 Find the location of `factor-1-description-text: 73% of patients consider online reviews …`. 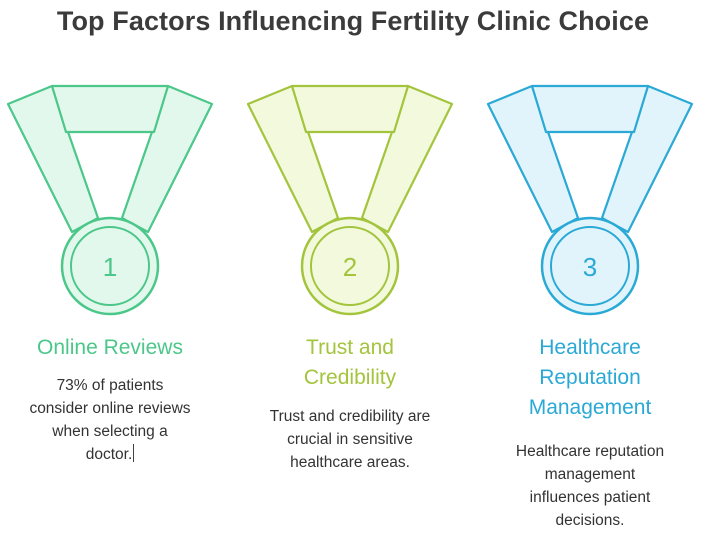

factor-1-description-text: 73% of patients consider online reviews … is located at coordinates (110, 420).